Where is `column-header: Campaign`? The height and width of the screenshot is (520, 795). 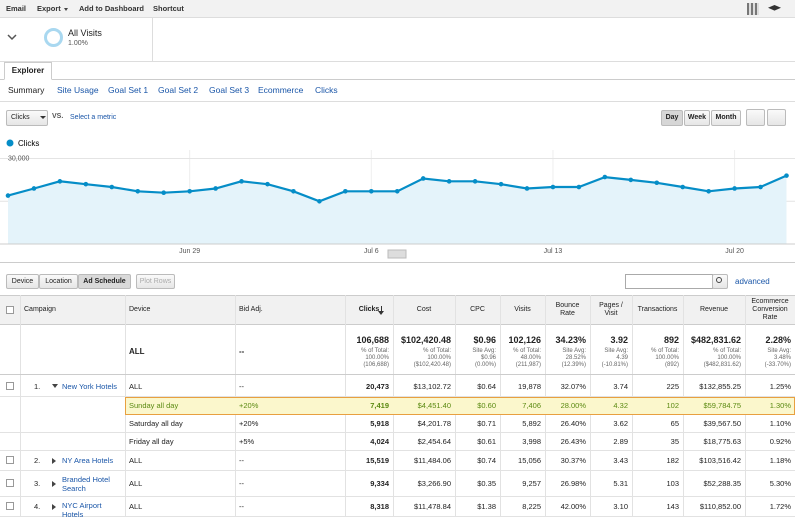 column-header: Campaign is located at coordinates (40, 309).